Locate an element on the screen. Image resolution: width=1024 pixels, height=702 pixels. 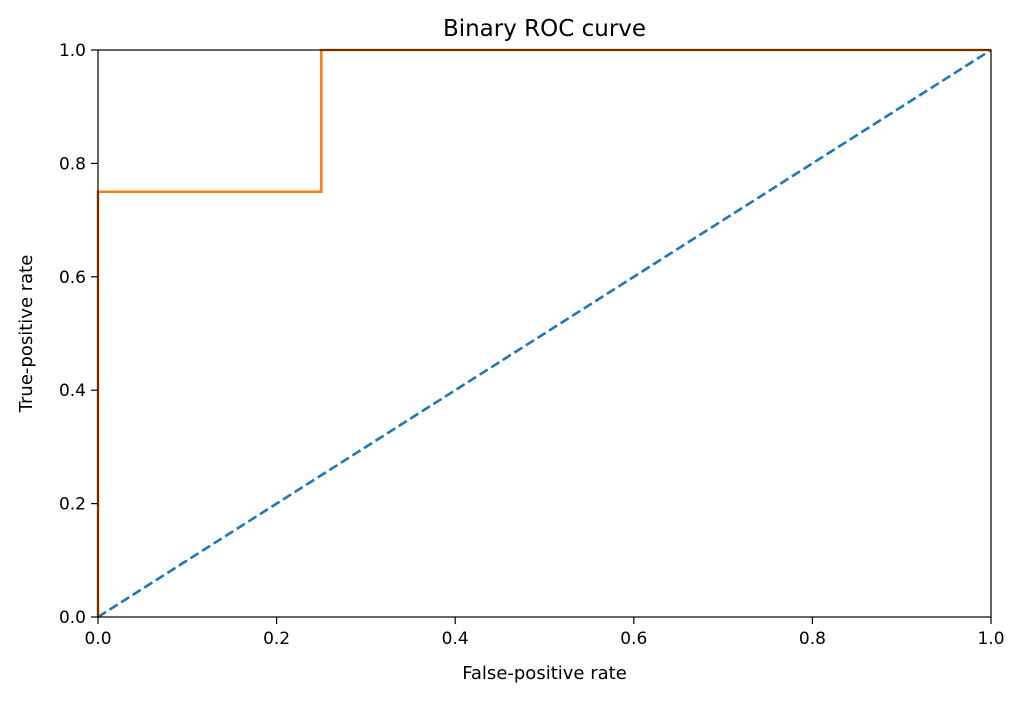
y-tick-label: 0.6 is located at coordinates (72, 278).